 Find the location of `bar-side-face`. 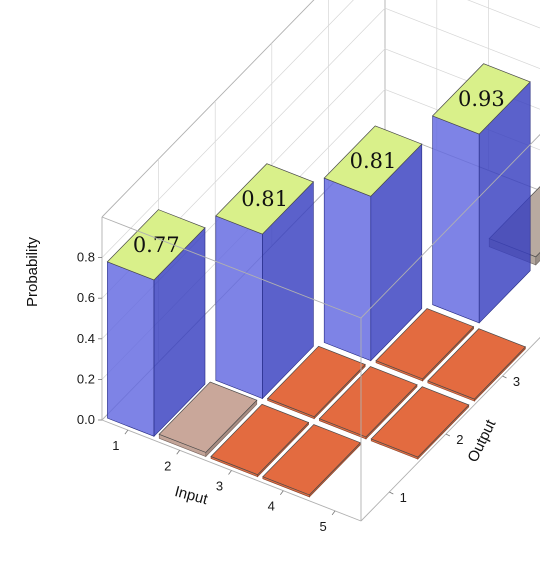

bar-side-face is located at coordinates (537, 259).